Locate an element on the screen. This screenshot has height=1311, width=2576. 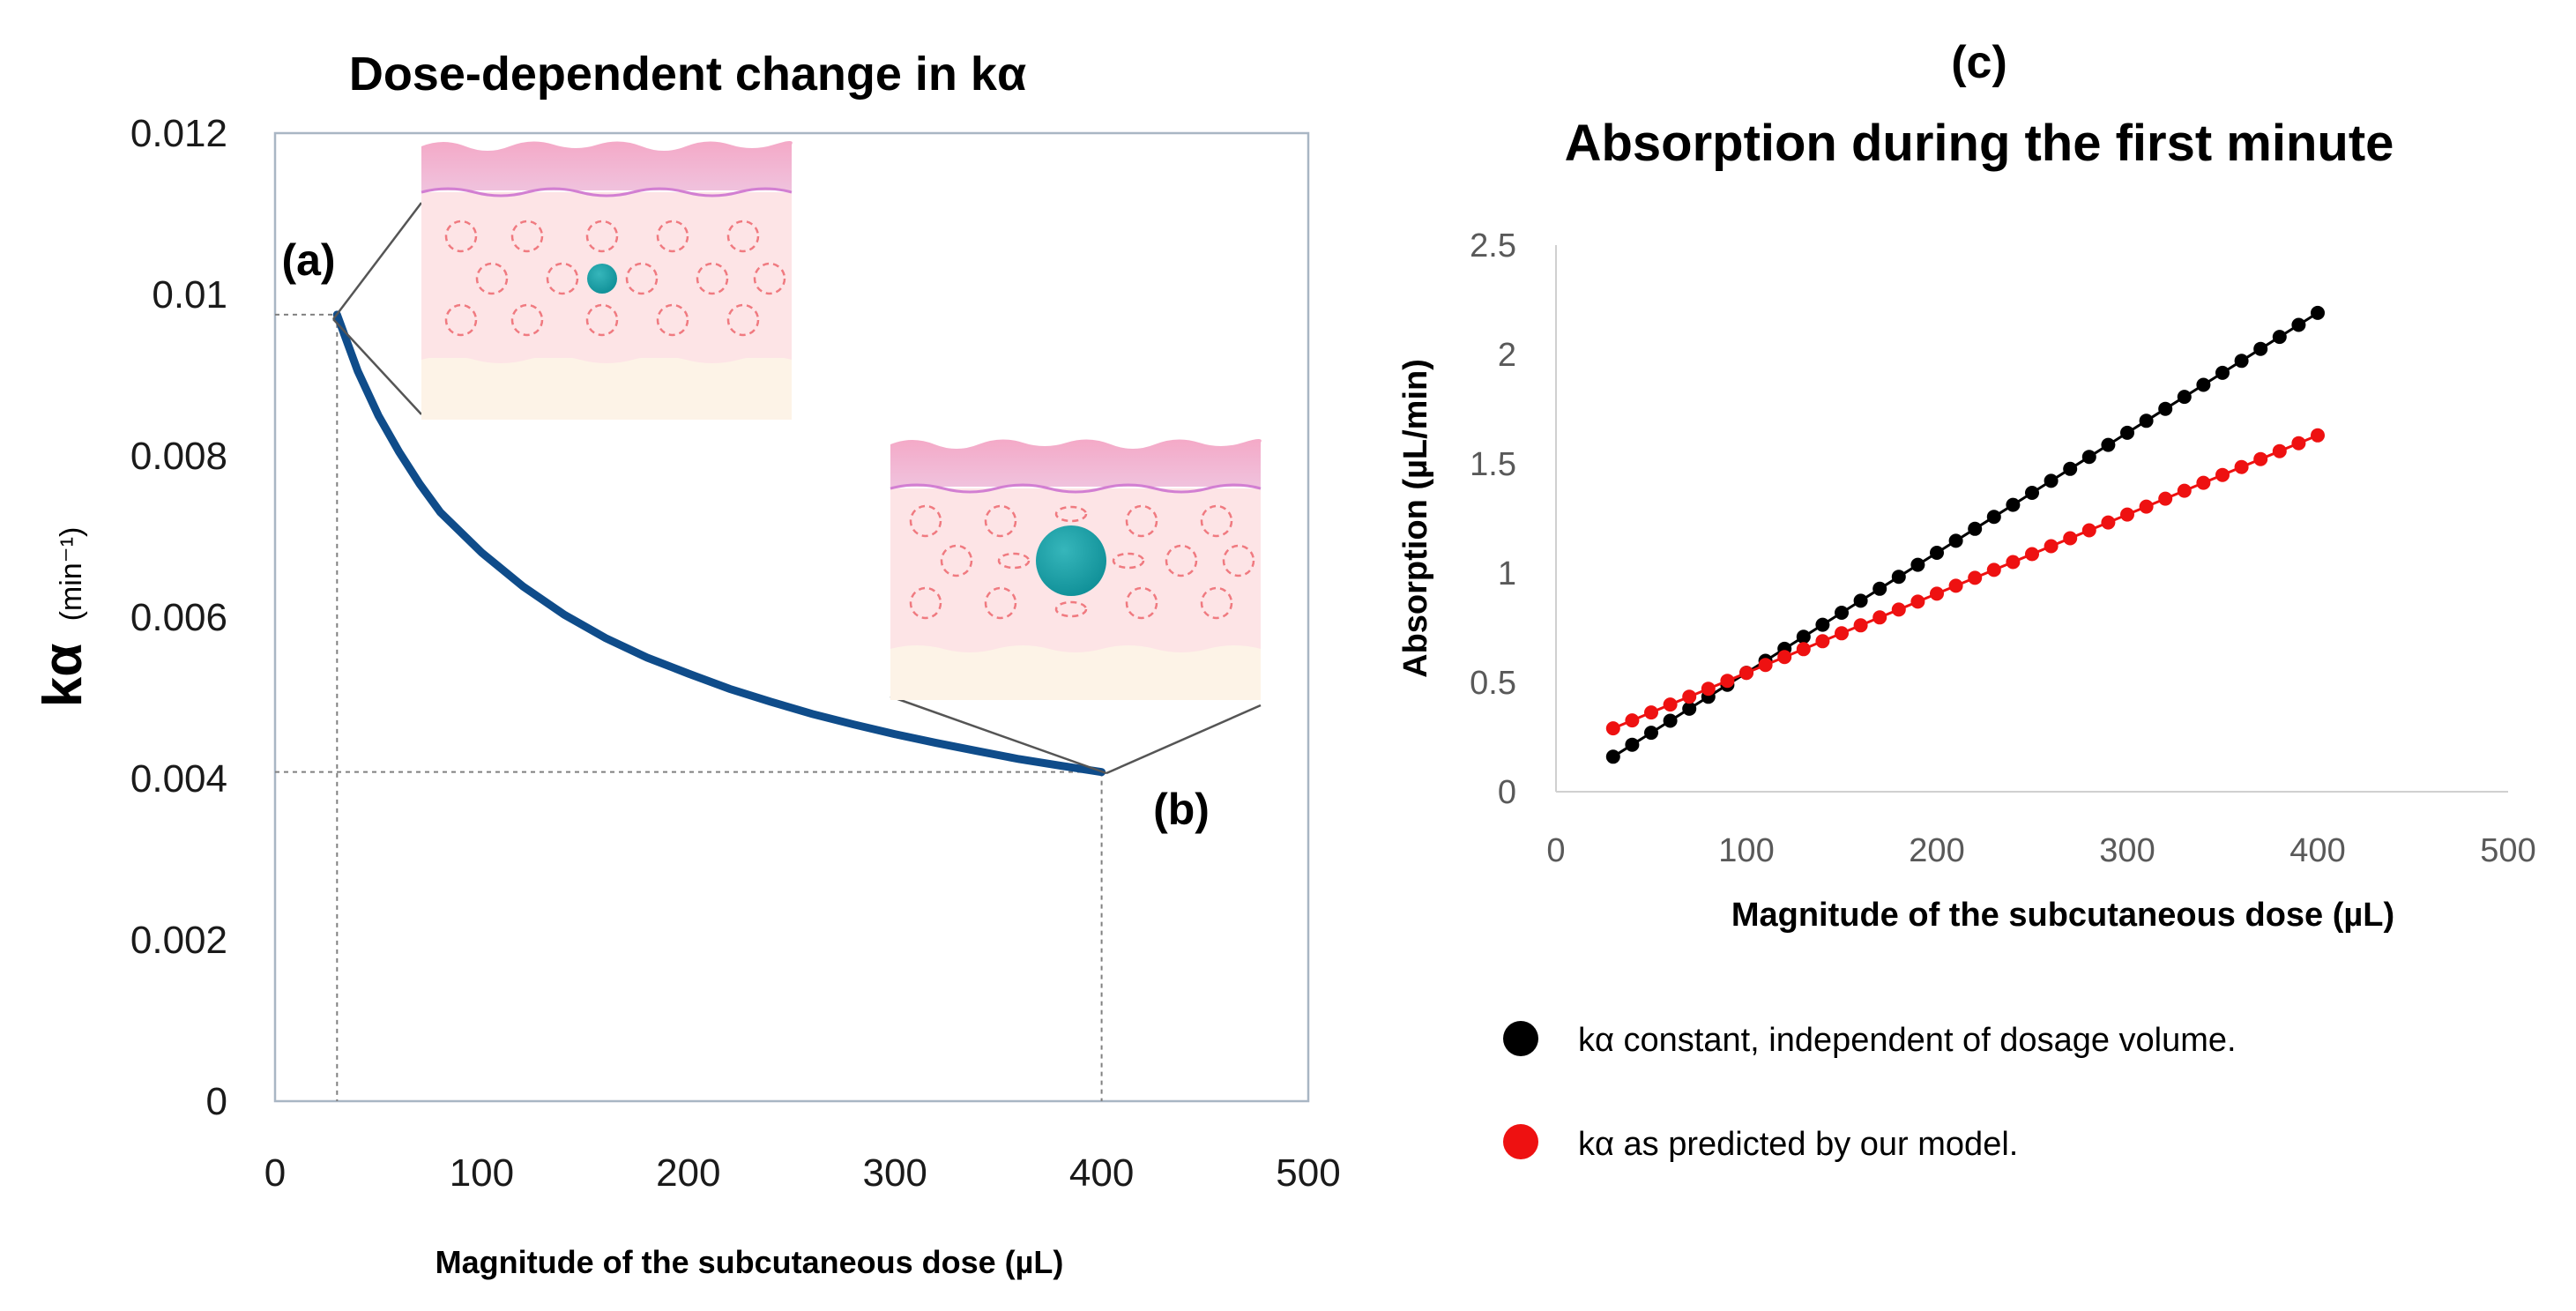
callout-line-a-bottom is located at coordinates (377, 366).